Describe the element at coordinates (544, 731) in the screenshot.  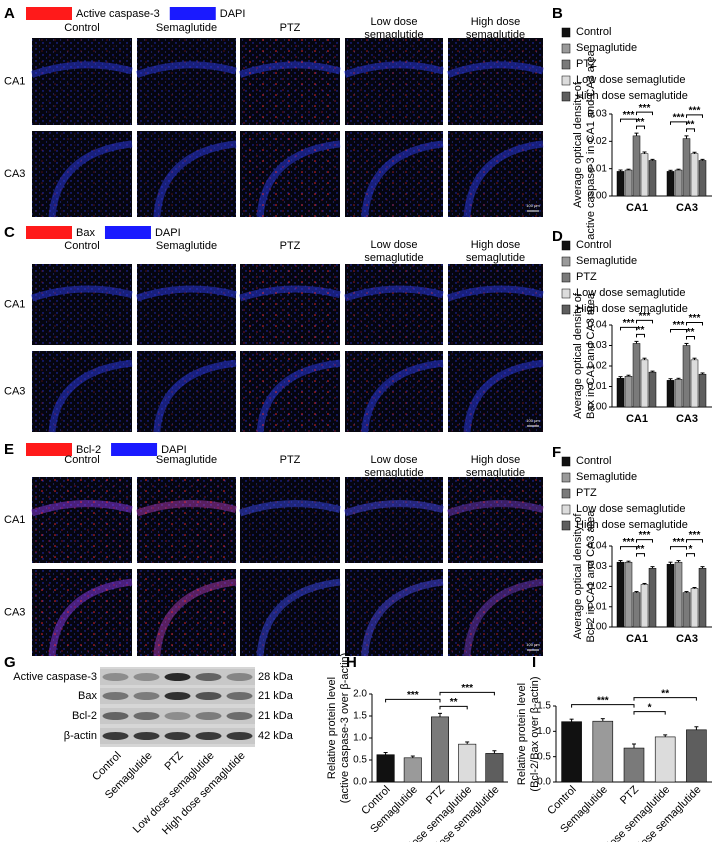
I see `y-tick-label: 1.0` at that location.